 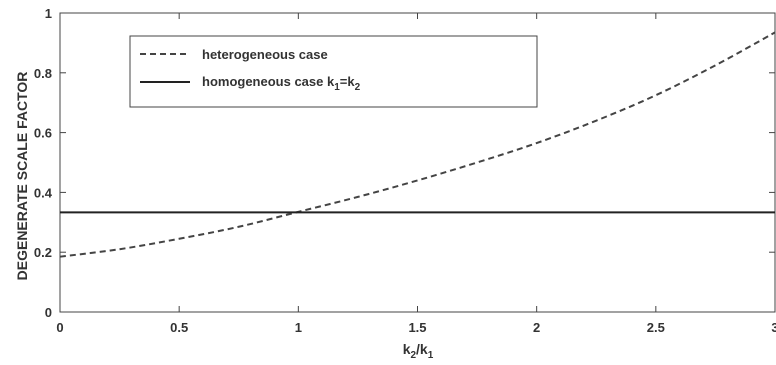 What do you see at coordinates (179, 327) in the screenshot?
I see `x-tick-label: 0.5` at bounding box center [179, 327].